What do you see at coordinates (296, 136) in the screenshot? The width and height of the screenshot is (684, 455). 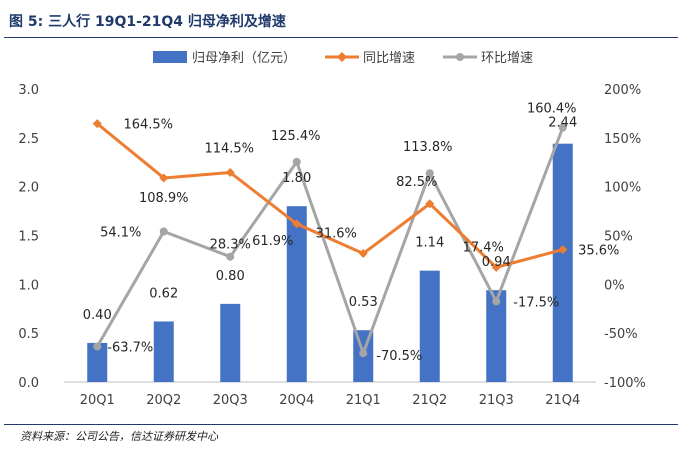 I see `qoq-data-label: 125.4%` at bounding box center [296, 136].